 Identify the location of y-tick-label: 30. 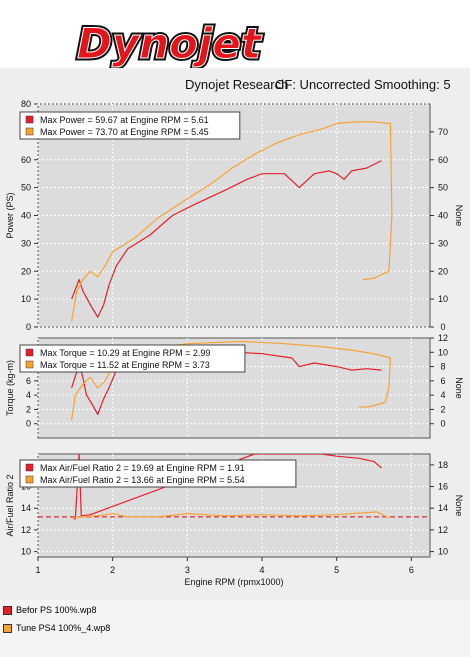
(26, 243).